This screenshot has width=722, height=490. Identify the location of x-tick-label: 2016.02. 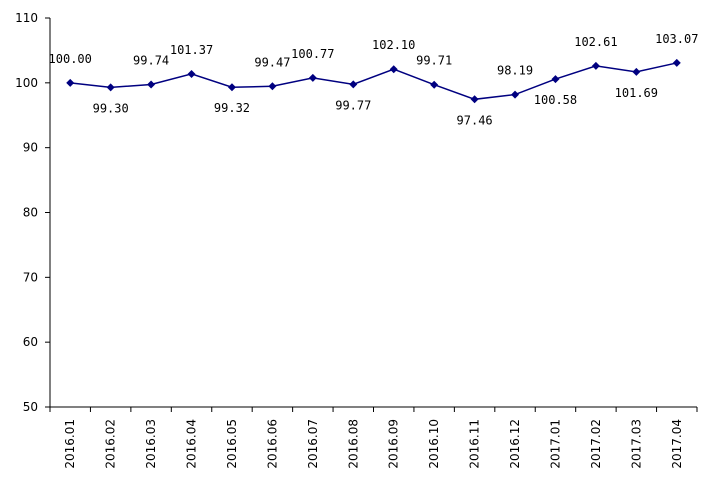
(111, 444).